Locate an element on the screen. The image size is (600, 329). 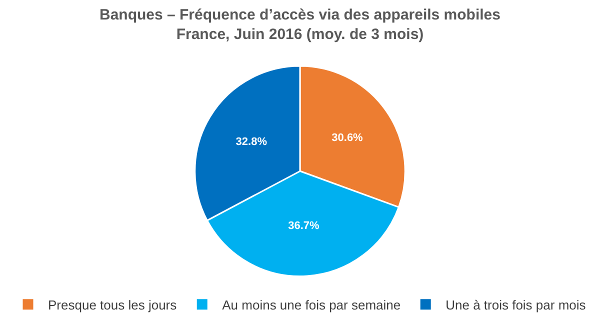
legend-label: Au moins une fois par semaine is located at coordinates (311, 304).